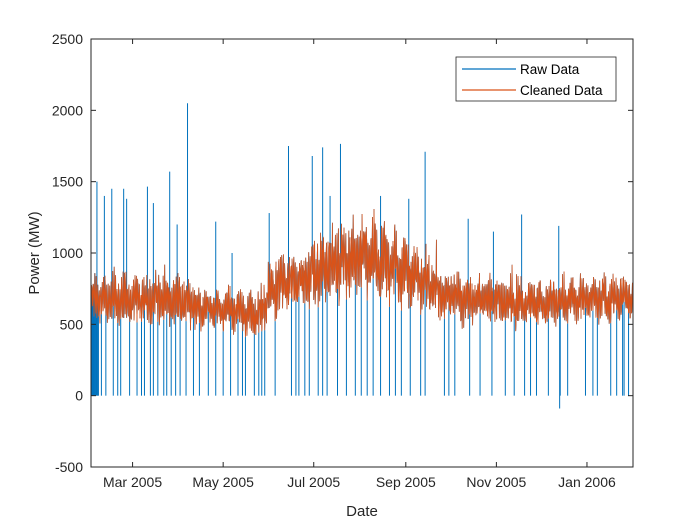 The image size is (700, 525). I want to click on legend-box, so click(536, 79).